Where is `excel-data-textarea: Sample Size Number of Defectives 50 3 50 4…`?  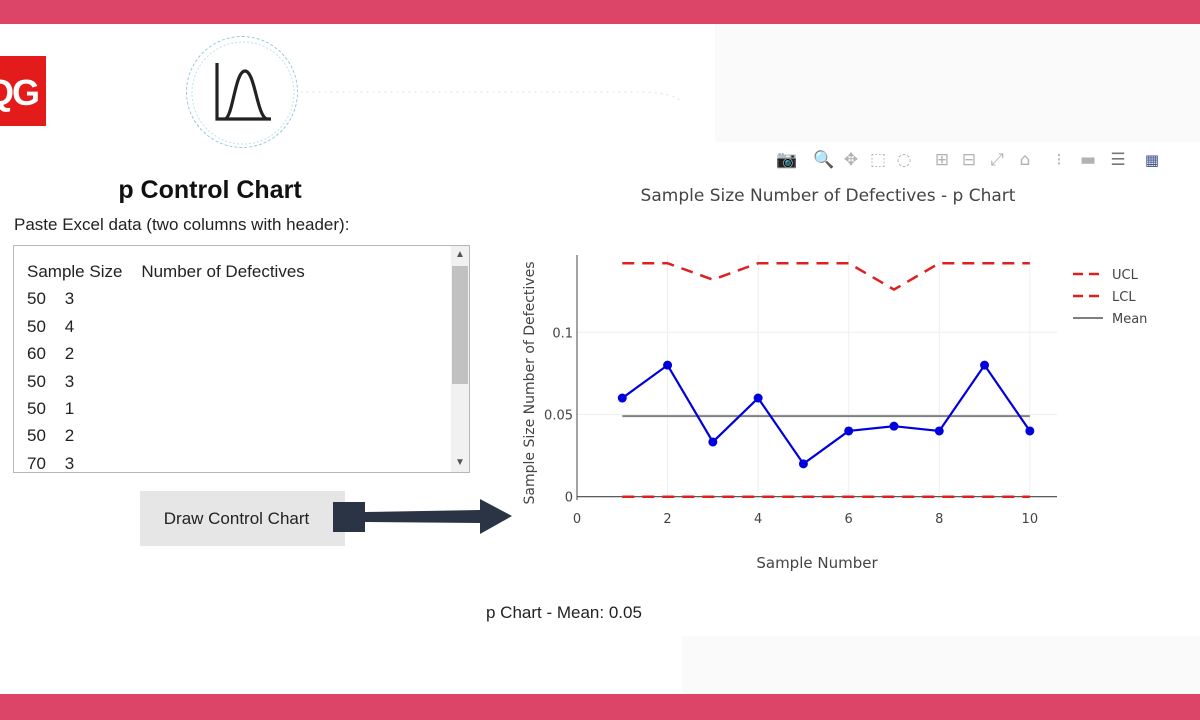
excel-data-textarea: Sample Size Number of Defectives 50 3 50 4… is located at coordinates (241, 359).